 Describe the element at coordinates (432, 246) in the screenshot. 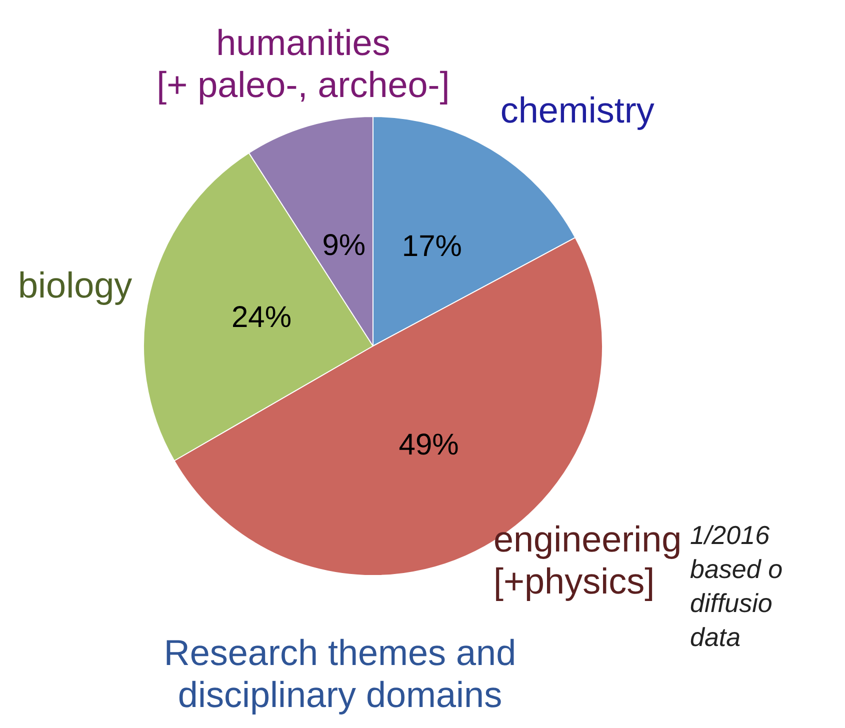

I see `data-label: 17%` at that location.